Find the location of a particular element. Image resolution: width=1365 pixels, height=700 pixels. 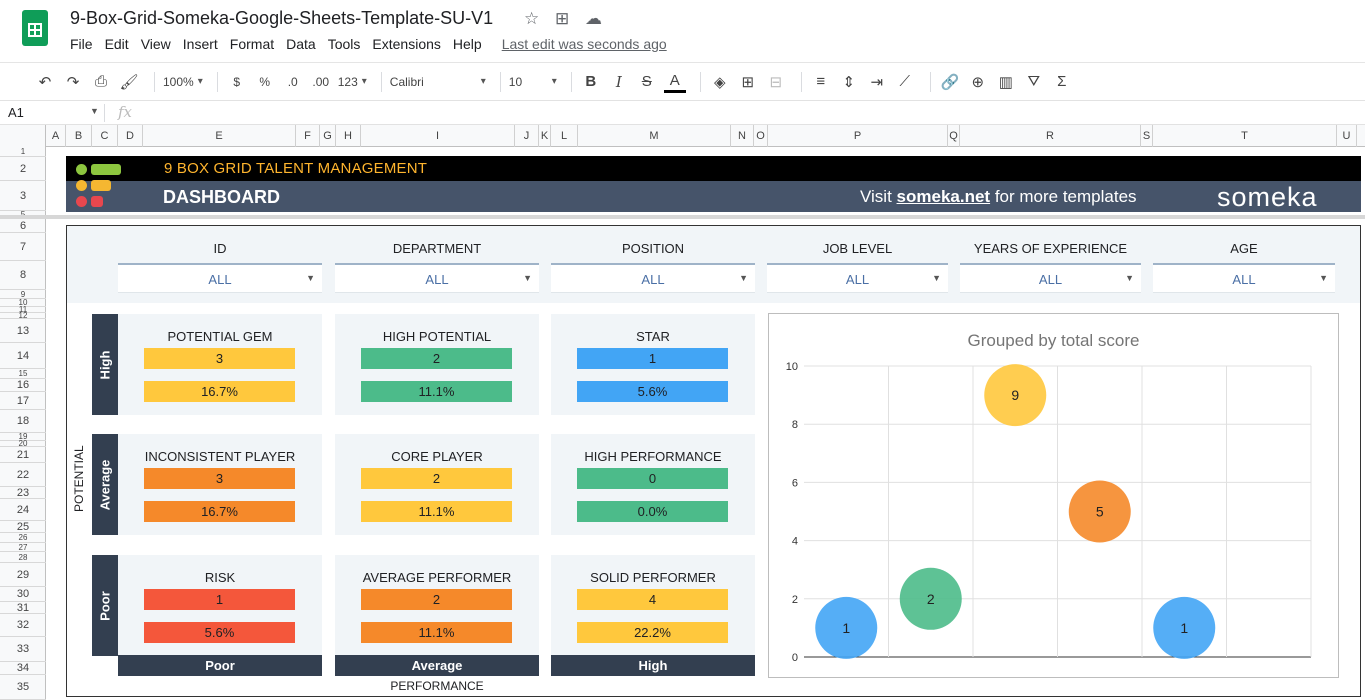

insert-link-icon: 🔗 is located at coordinates (950, 82).